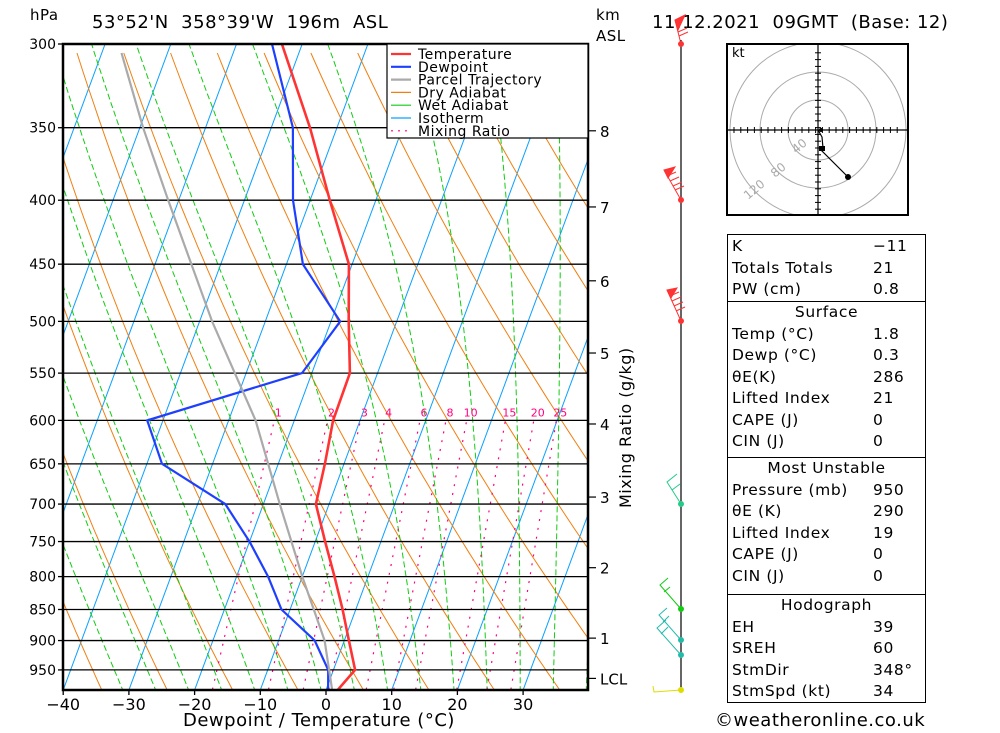  Describe the element at coordinates (813, 267) in the screenshot. I see `index-row: Totals Totals 21` at that location.